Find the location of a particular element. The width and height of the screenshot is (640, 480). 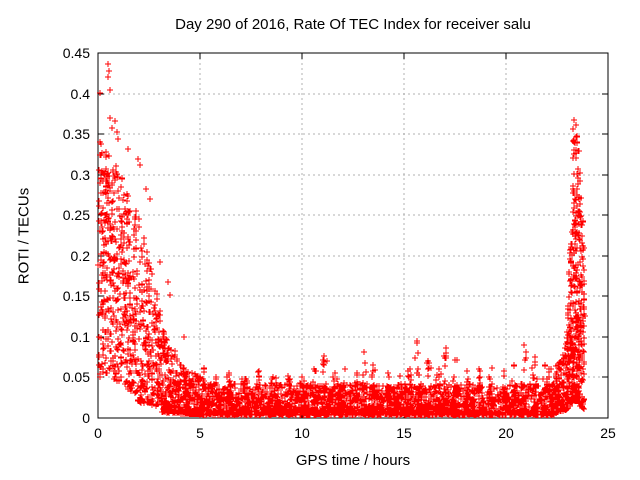

x-tick-label: 15 is located at coordinates (404, 433).